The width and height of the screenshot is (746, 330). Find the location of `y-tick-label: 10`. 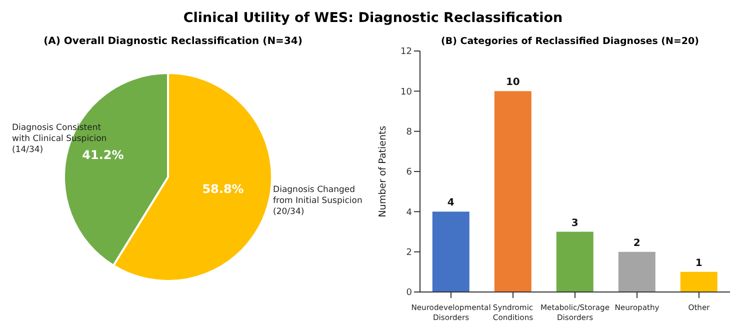

y-tick-label: 10 is located at coordinates (406, 92).